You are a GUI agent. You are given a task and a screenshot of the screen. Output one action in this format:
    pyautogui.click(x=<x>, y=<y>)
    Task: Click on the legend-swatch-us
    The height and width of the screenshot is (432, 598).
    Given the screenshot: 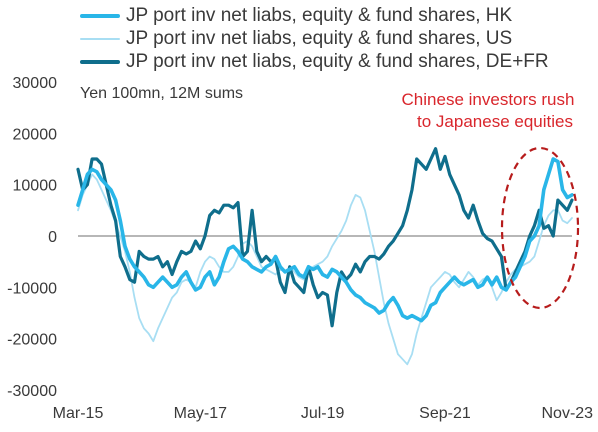 What is the action you would take?
    pyautogui.click(x=100, y=38)
    